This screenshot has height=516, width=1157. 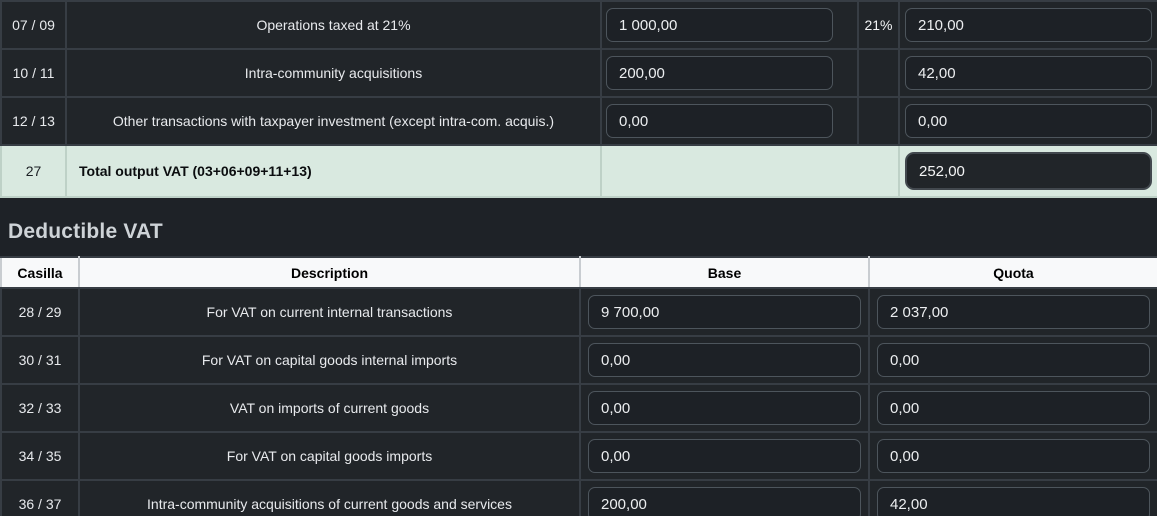 What do you see at coordinates (40, 497) in the screenshot?
I see `casilla-code: 36 / 37` at bounding box center [40, 497].